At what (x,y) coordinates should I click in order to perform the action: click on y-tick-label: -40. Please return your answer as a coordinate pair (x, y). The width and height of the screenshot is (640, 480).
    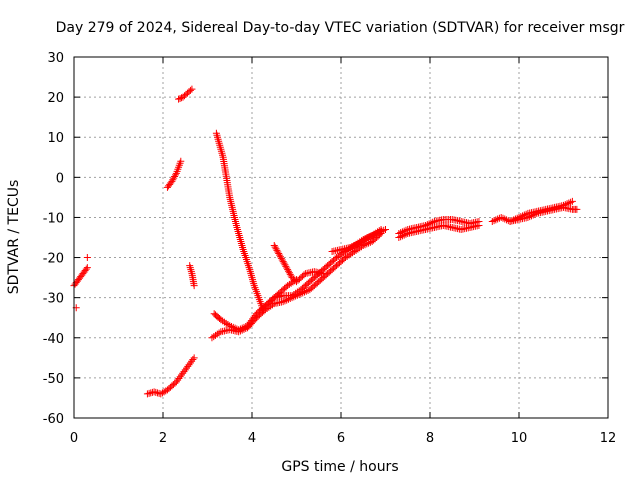
    Looking at the image, I should click on (53, 339).